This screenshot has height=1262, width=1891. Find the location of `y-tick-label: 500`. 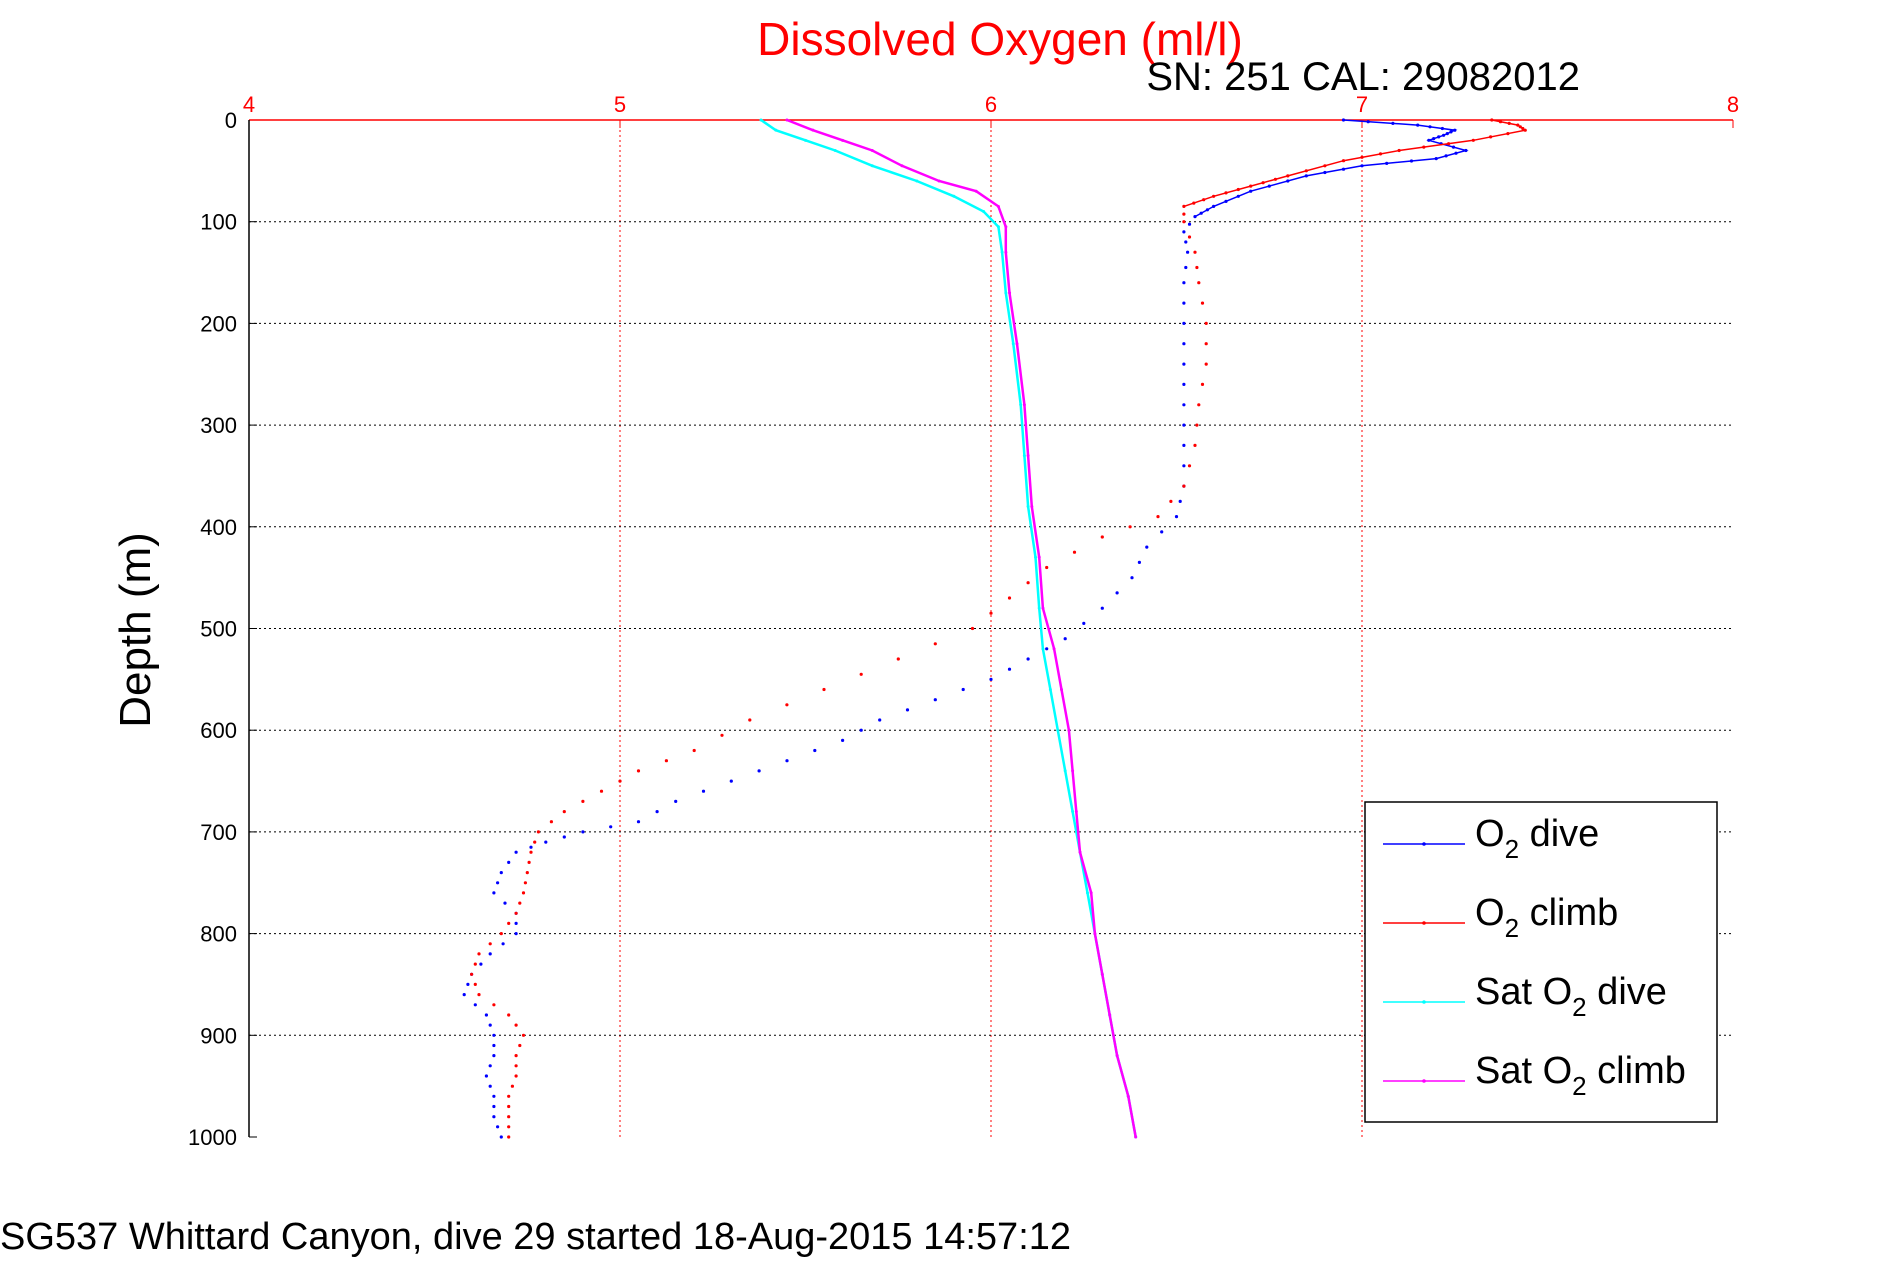

y-tick-label: 500 is located at coordinates (218, 629).